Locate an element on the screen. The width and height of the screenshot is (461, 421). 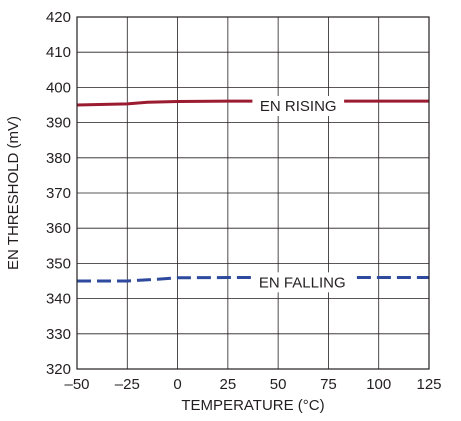
x-tick-label: 100 is located at coordinates (378, 384).